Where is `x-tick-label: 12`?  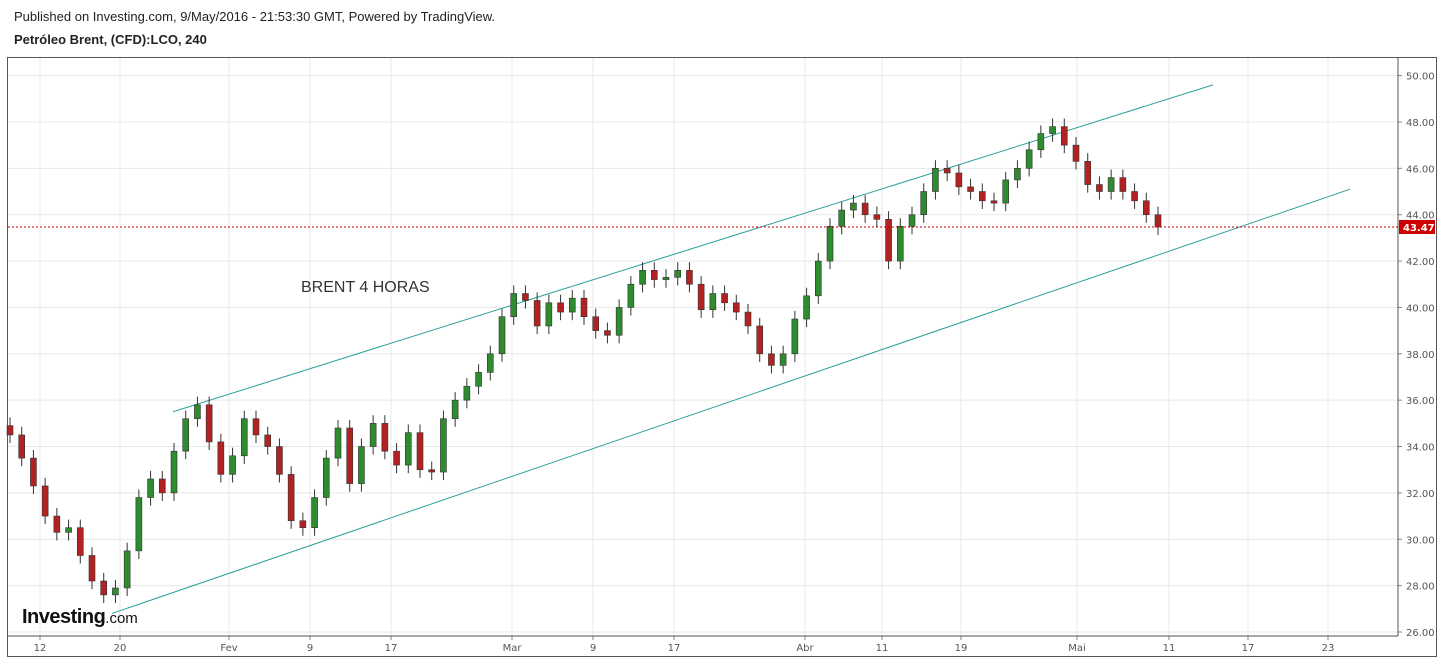 x-tick-label: 12 is located at coordinates (40, 648).